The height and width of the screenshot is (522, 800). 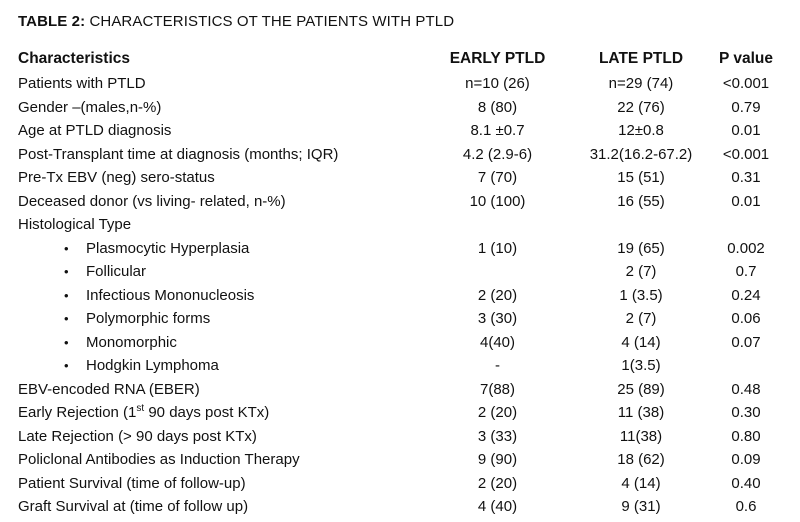 What do you see at coordinates (746, 506) in the screenshot?
I see `p-value: 0.6` at bounding box center [746, 506].